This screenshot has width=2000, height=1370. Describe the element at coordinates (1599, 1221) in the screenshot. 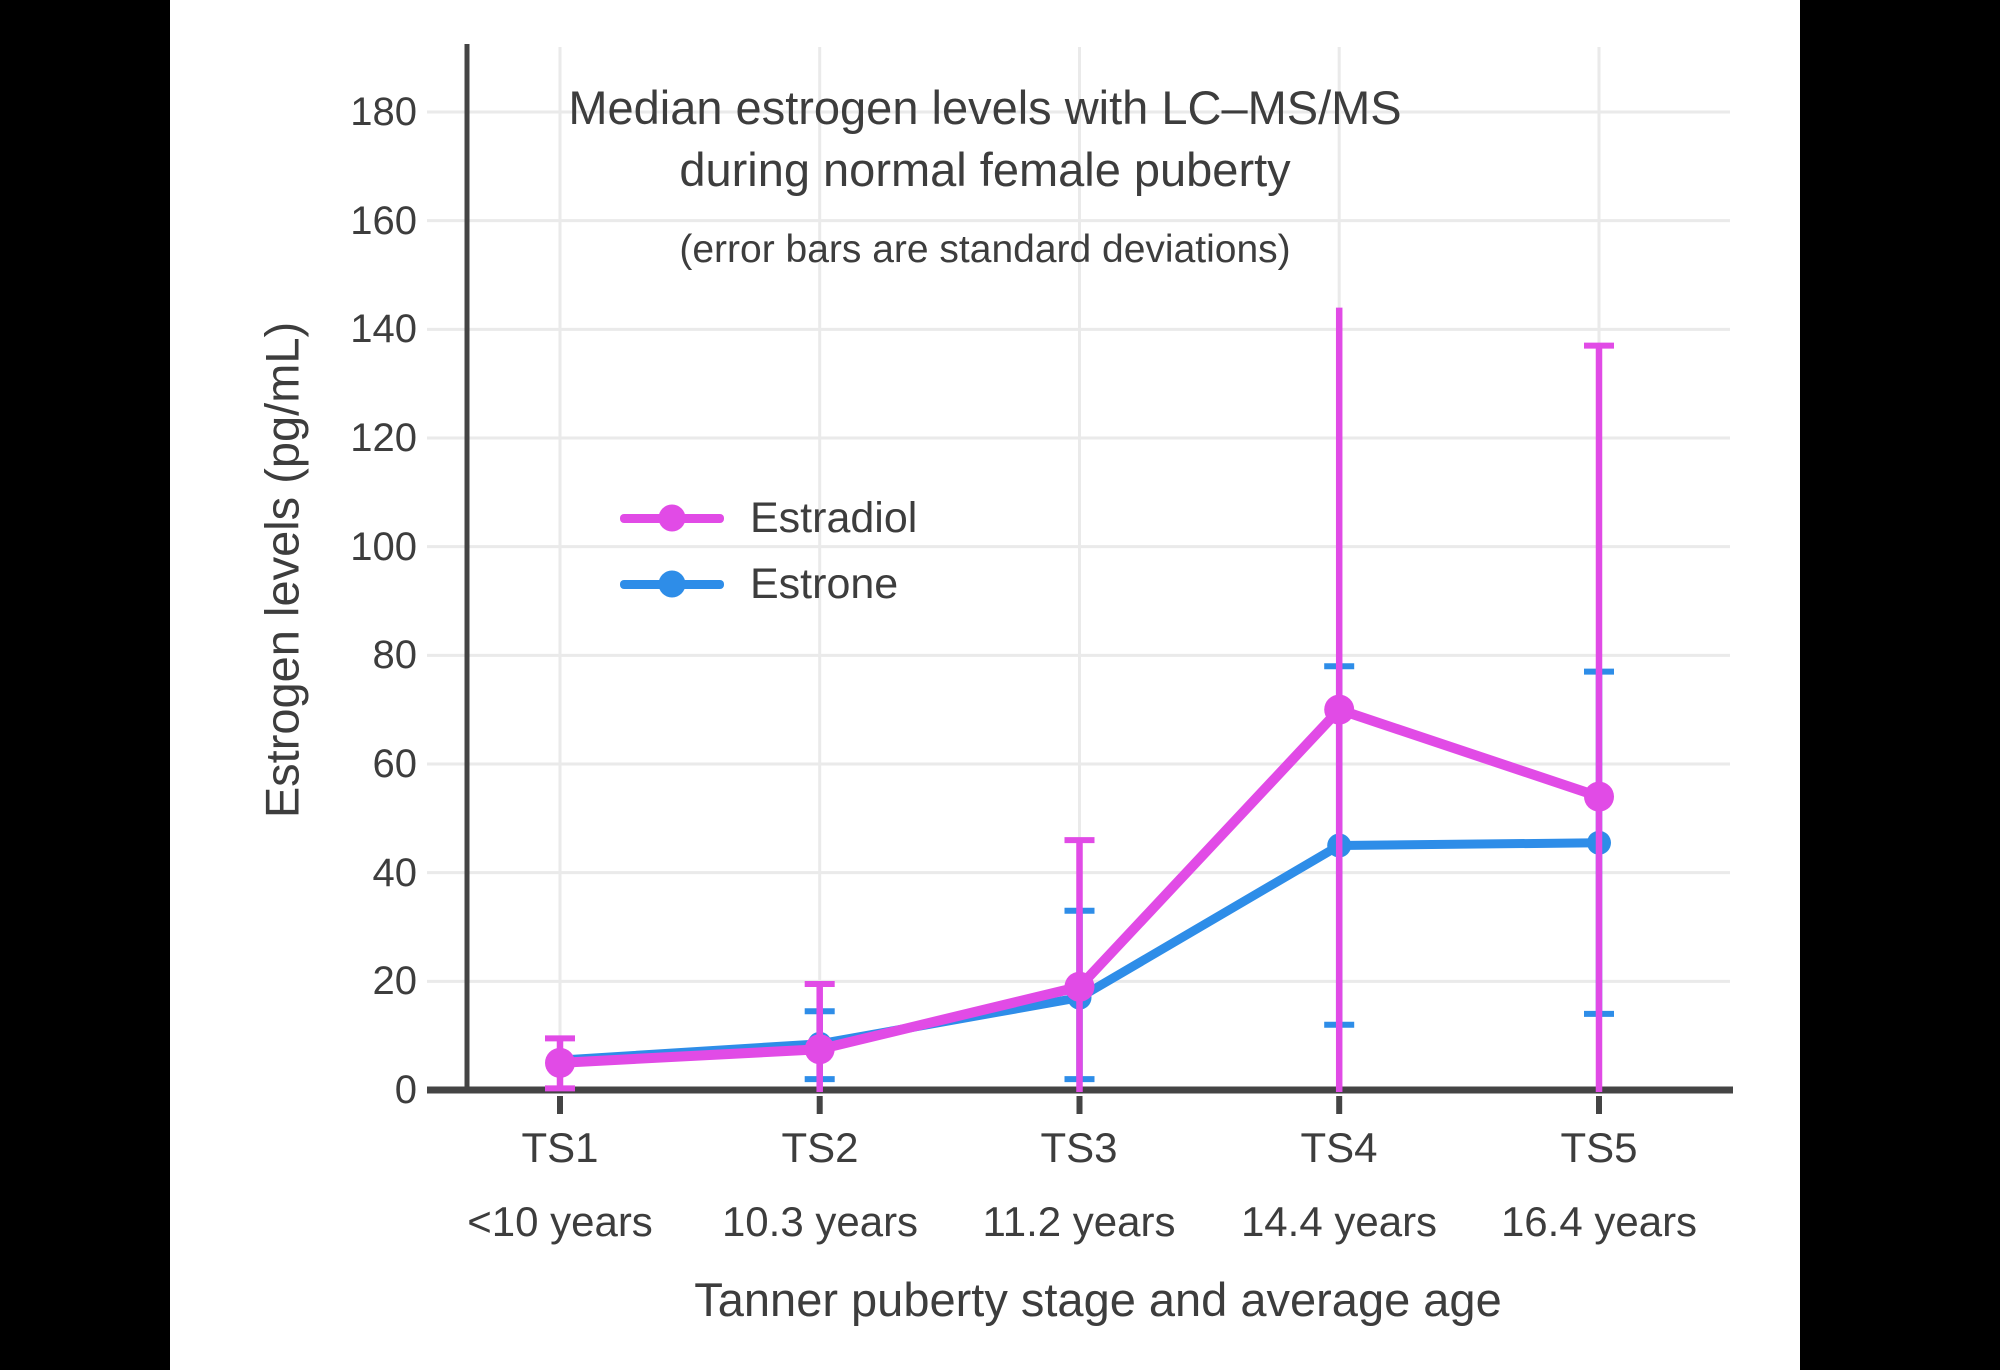

I see `x-sublabel-ts5: 16.4 years` at that location.